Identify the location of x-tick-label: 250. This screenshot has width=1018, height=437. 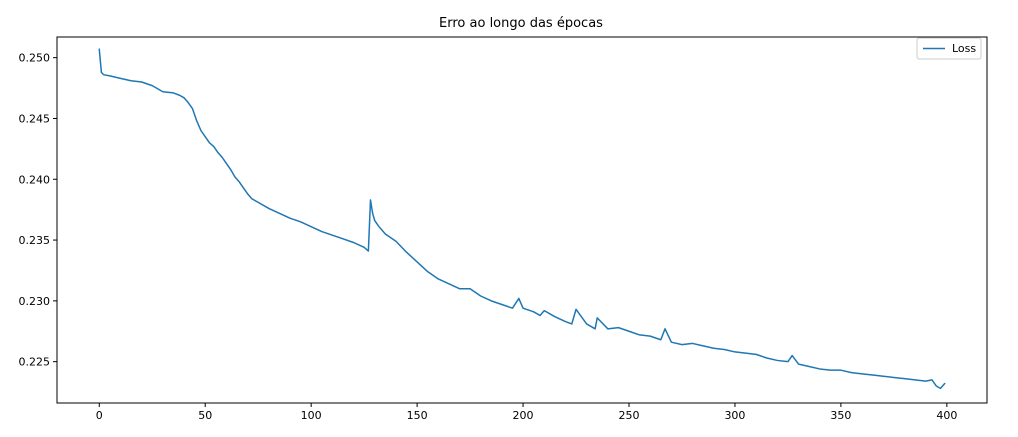
(629, 415).